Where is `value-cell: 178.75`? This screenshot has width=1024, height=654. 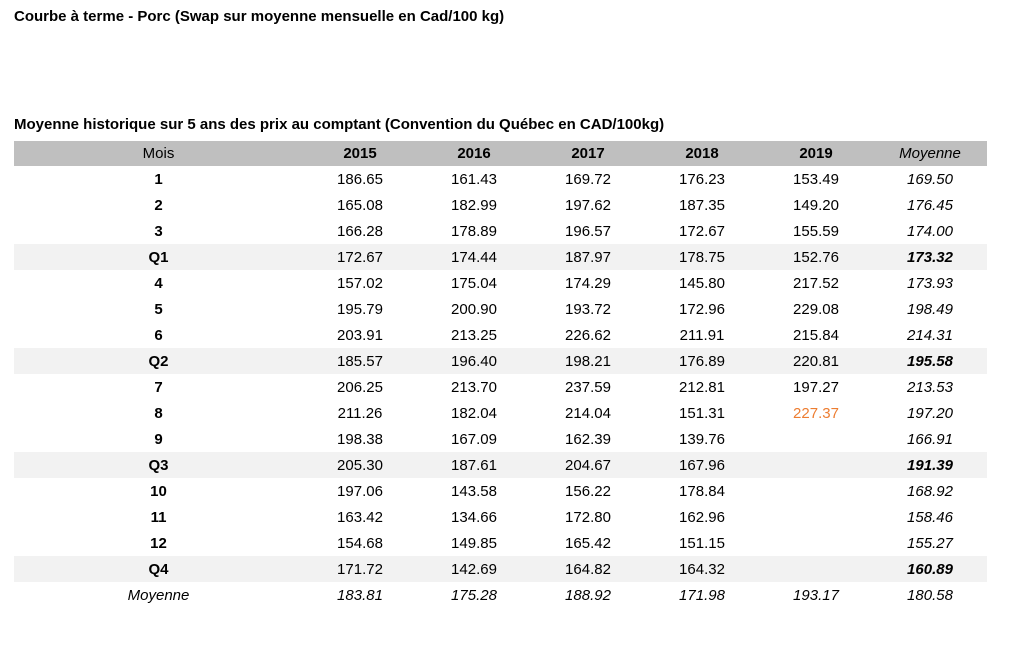
value-cell: 178.75 is located at coordinates (702, 257).